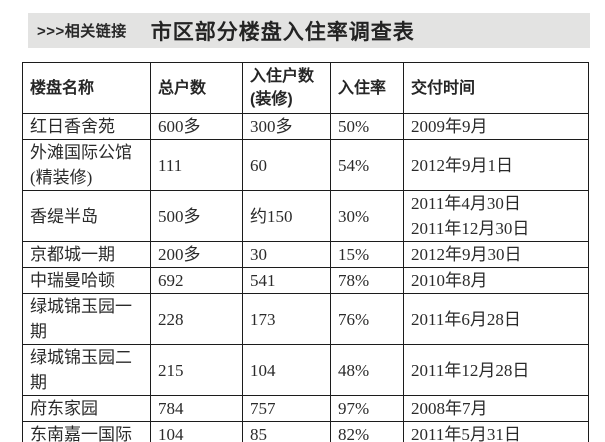  I want to click on cell-building-name: 外滩国际公馆 (精装修), so click(86, 165).